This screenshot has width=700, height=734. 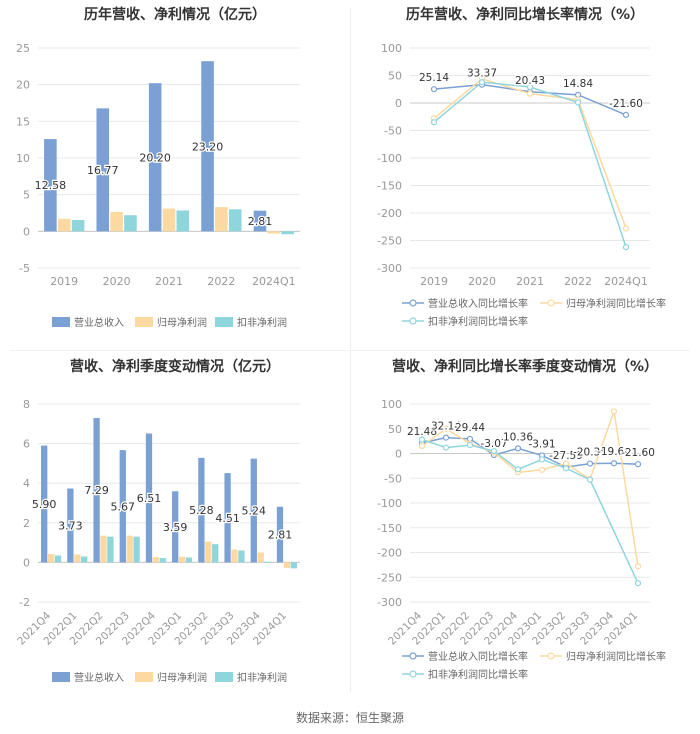 I want to click on data-label: 14.84, so click(x=578, y=84).